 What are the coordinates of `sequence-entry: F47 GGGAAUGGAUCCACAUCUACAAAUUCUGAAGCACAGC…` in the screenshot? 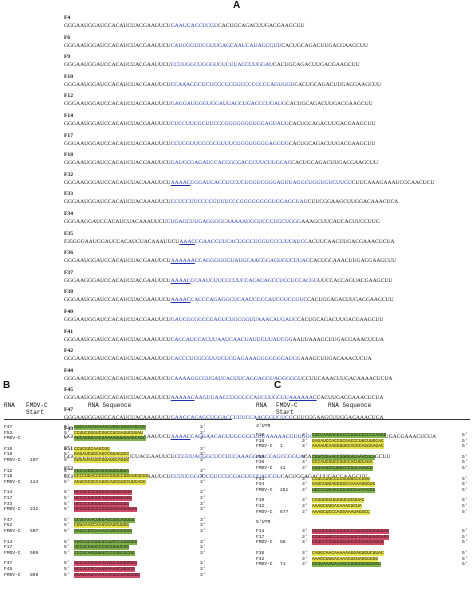 It's located at (266, 416).